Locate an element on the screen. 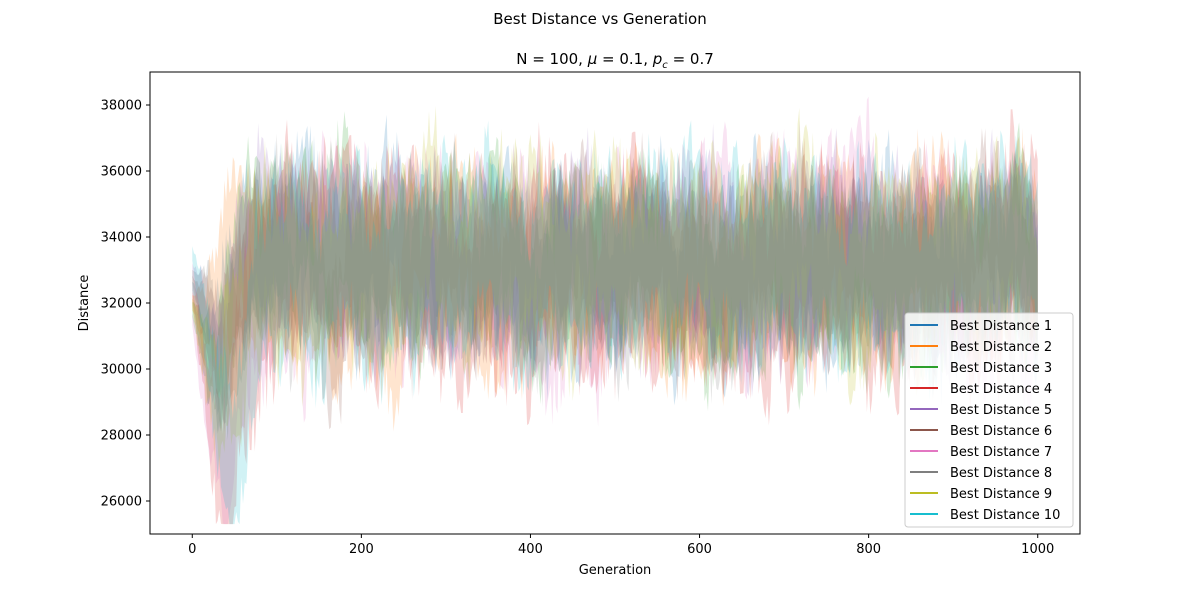  y-tick-label: 32000 is located at coordinates (121, 304).